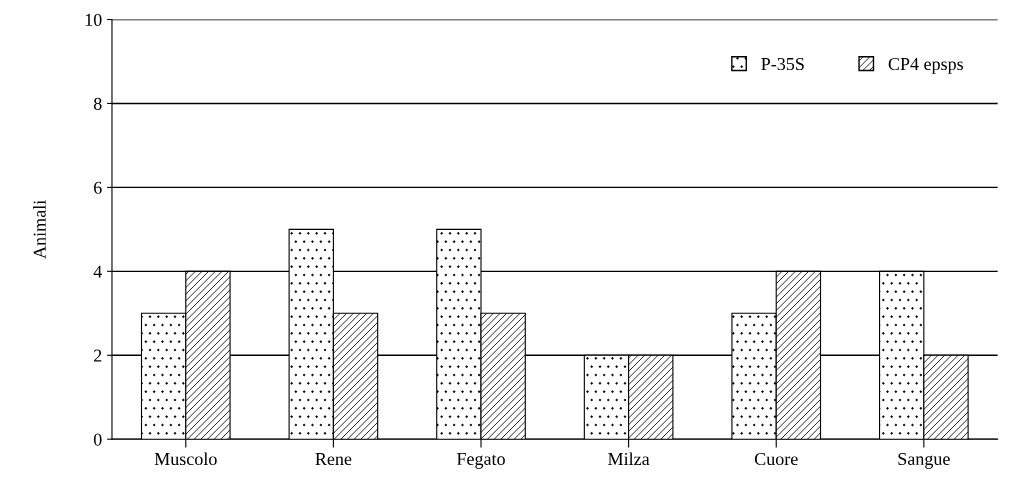  I want to click on x-tick-label: Milza, so click(629, 459).